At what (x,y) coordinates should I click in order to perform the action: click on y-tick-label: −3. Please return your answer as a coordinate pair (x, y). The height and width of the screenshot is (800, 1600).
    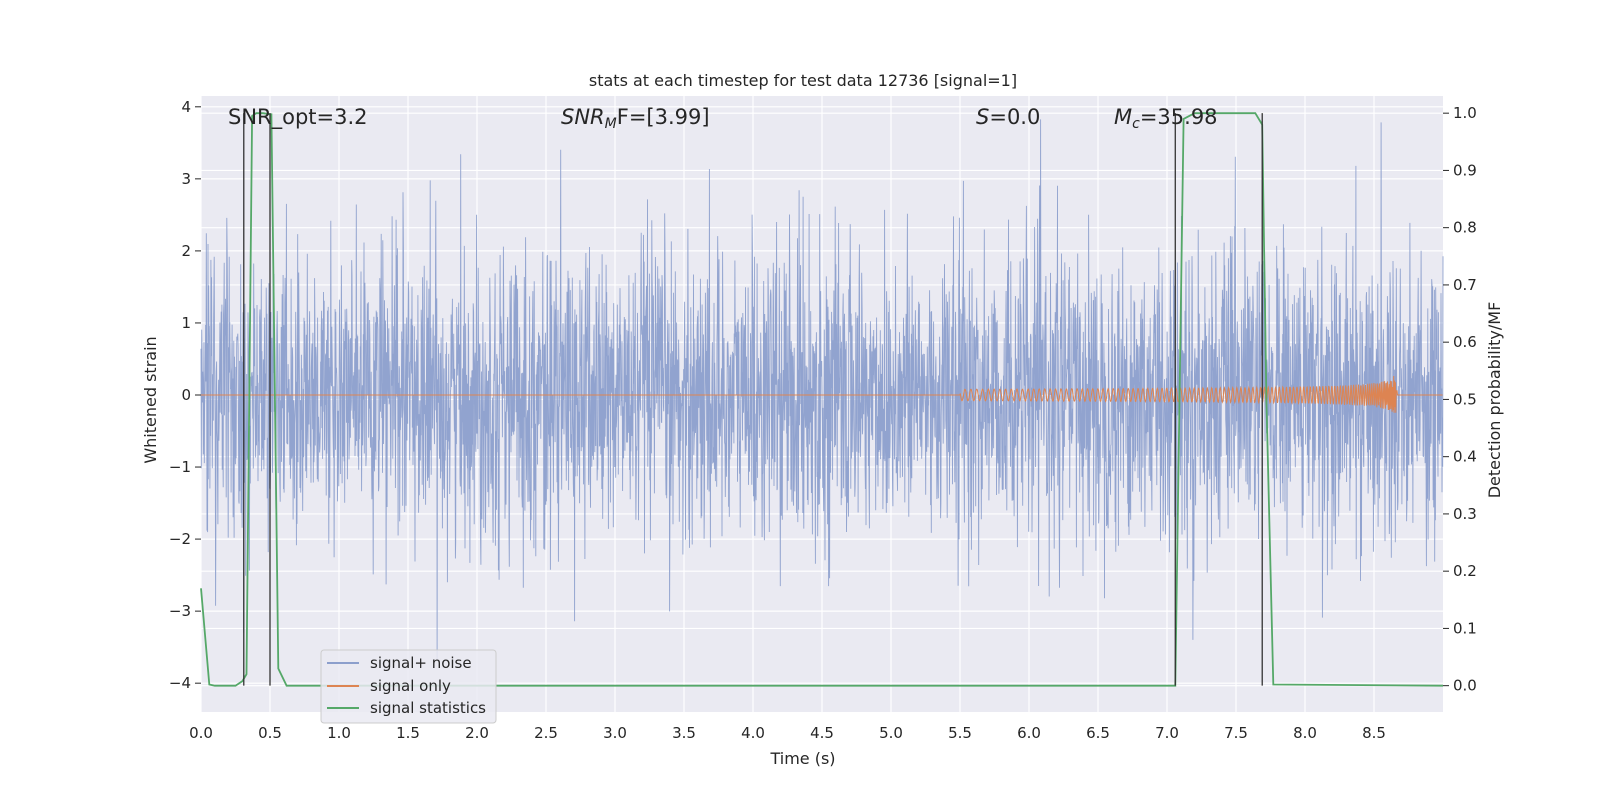
    Looking at the image, I should click on (180, 611).